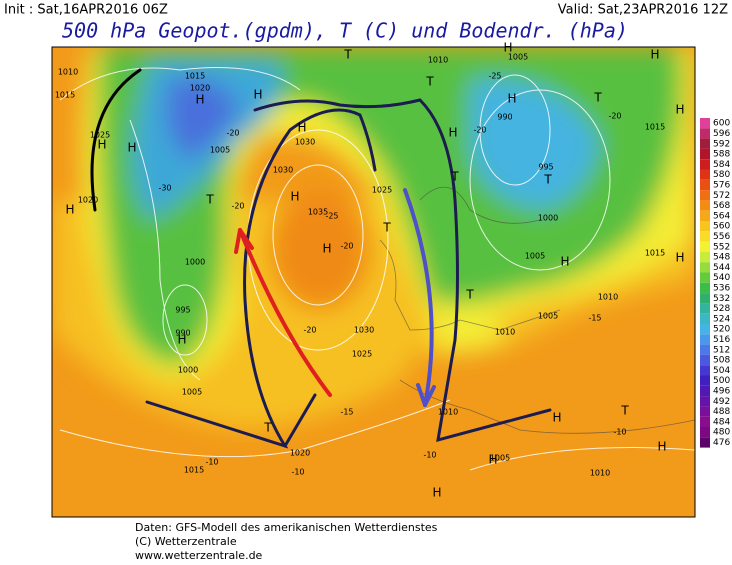  I want to click on colorbar-label: 500, so click(721, 381).